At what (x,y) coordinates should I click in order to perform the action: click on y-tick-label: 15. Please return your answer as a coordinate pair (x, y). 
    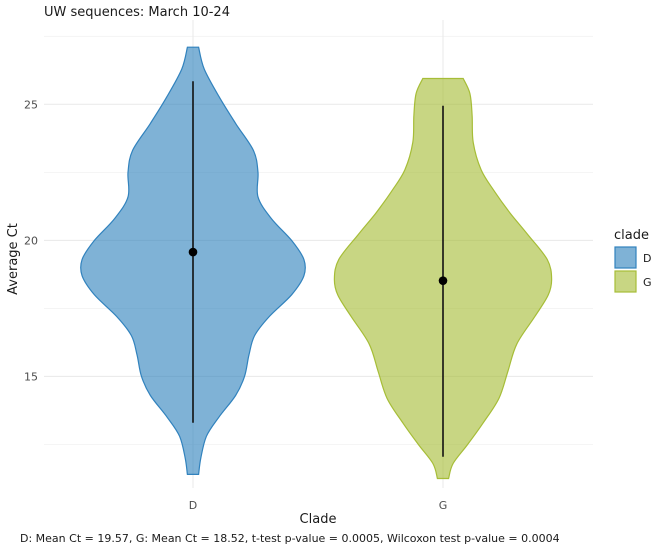
    Looking at the image, I should click on (31, 376).